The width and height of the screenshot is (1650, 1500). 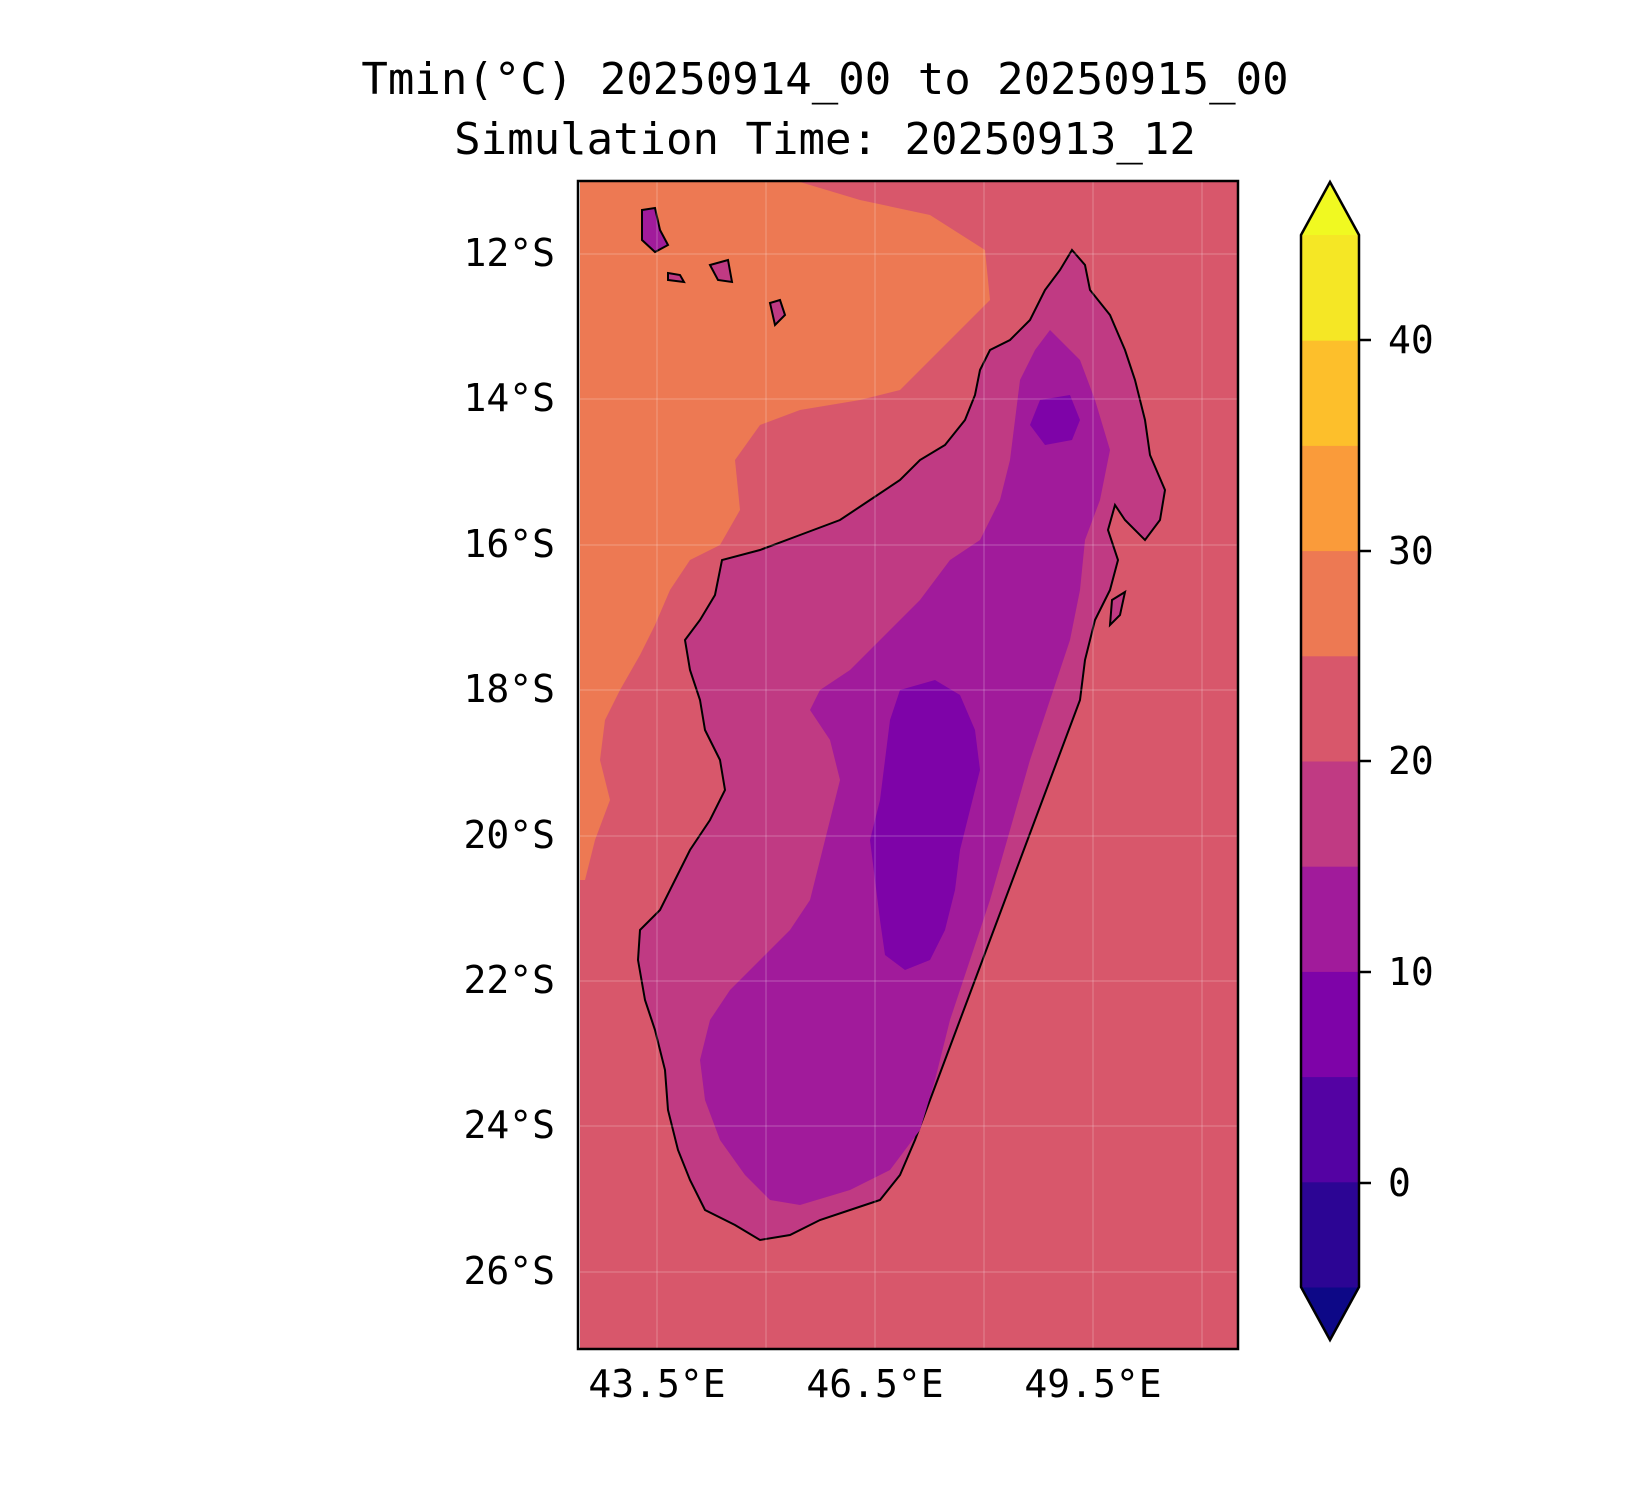 I want to click on lat-tick-label: 18°S, so click(x=509, y=689).